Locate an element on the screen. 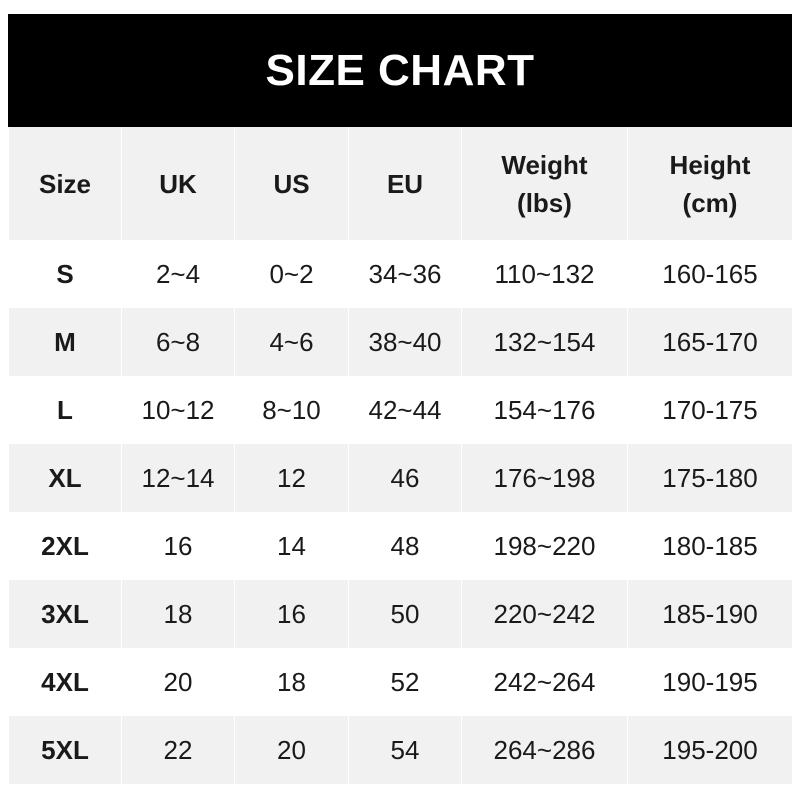 The height and width of the screenshot is (800, 800). cell-weight: 132~154 is located at coordinates (544, 342).